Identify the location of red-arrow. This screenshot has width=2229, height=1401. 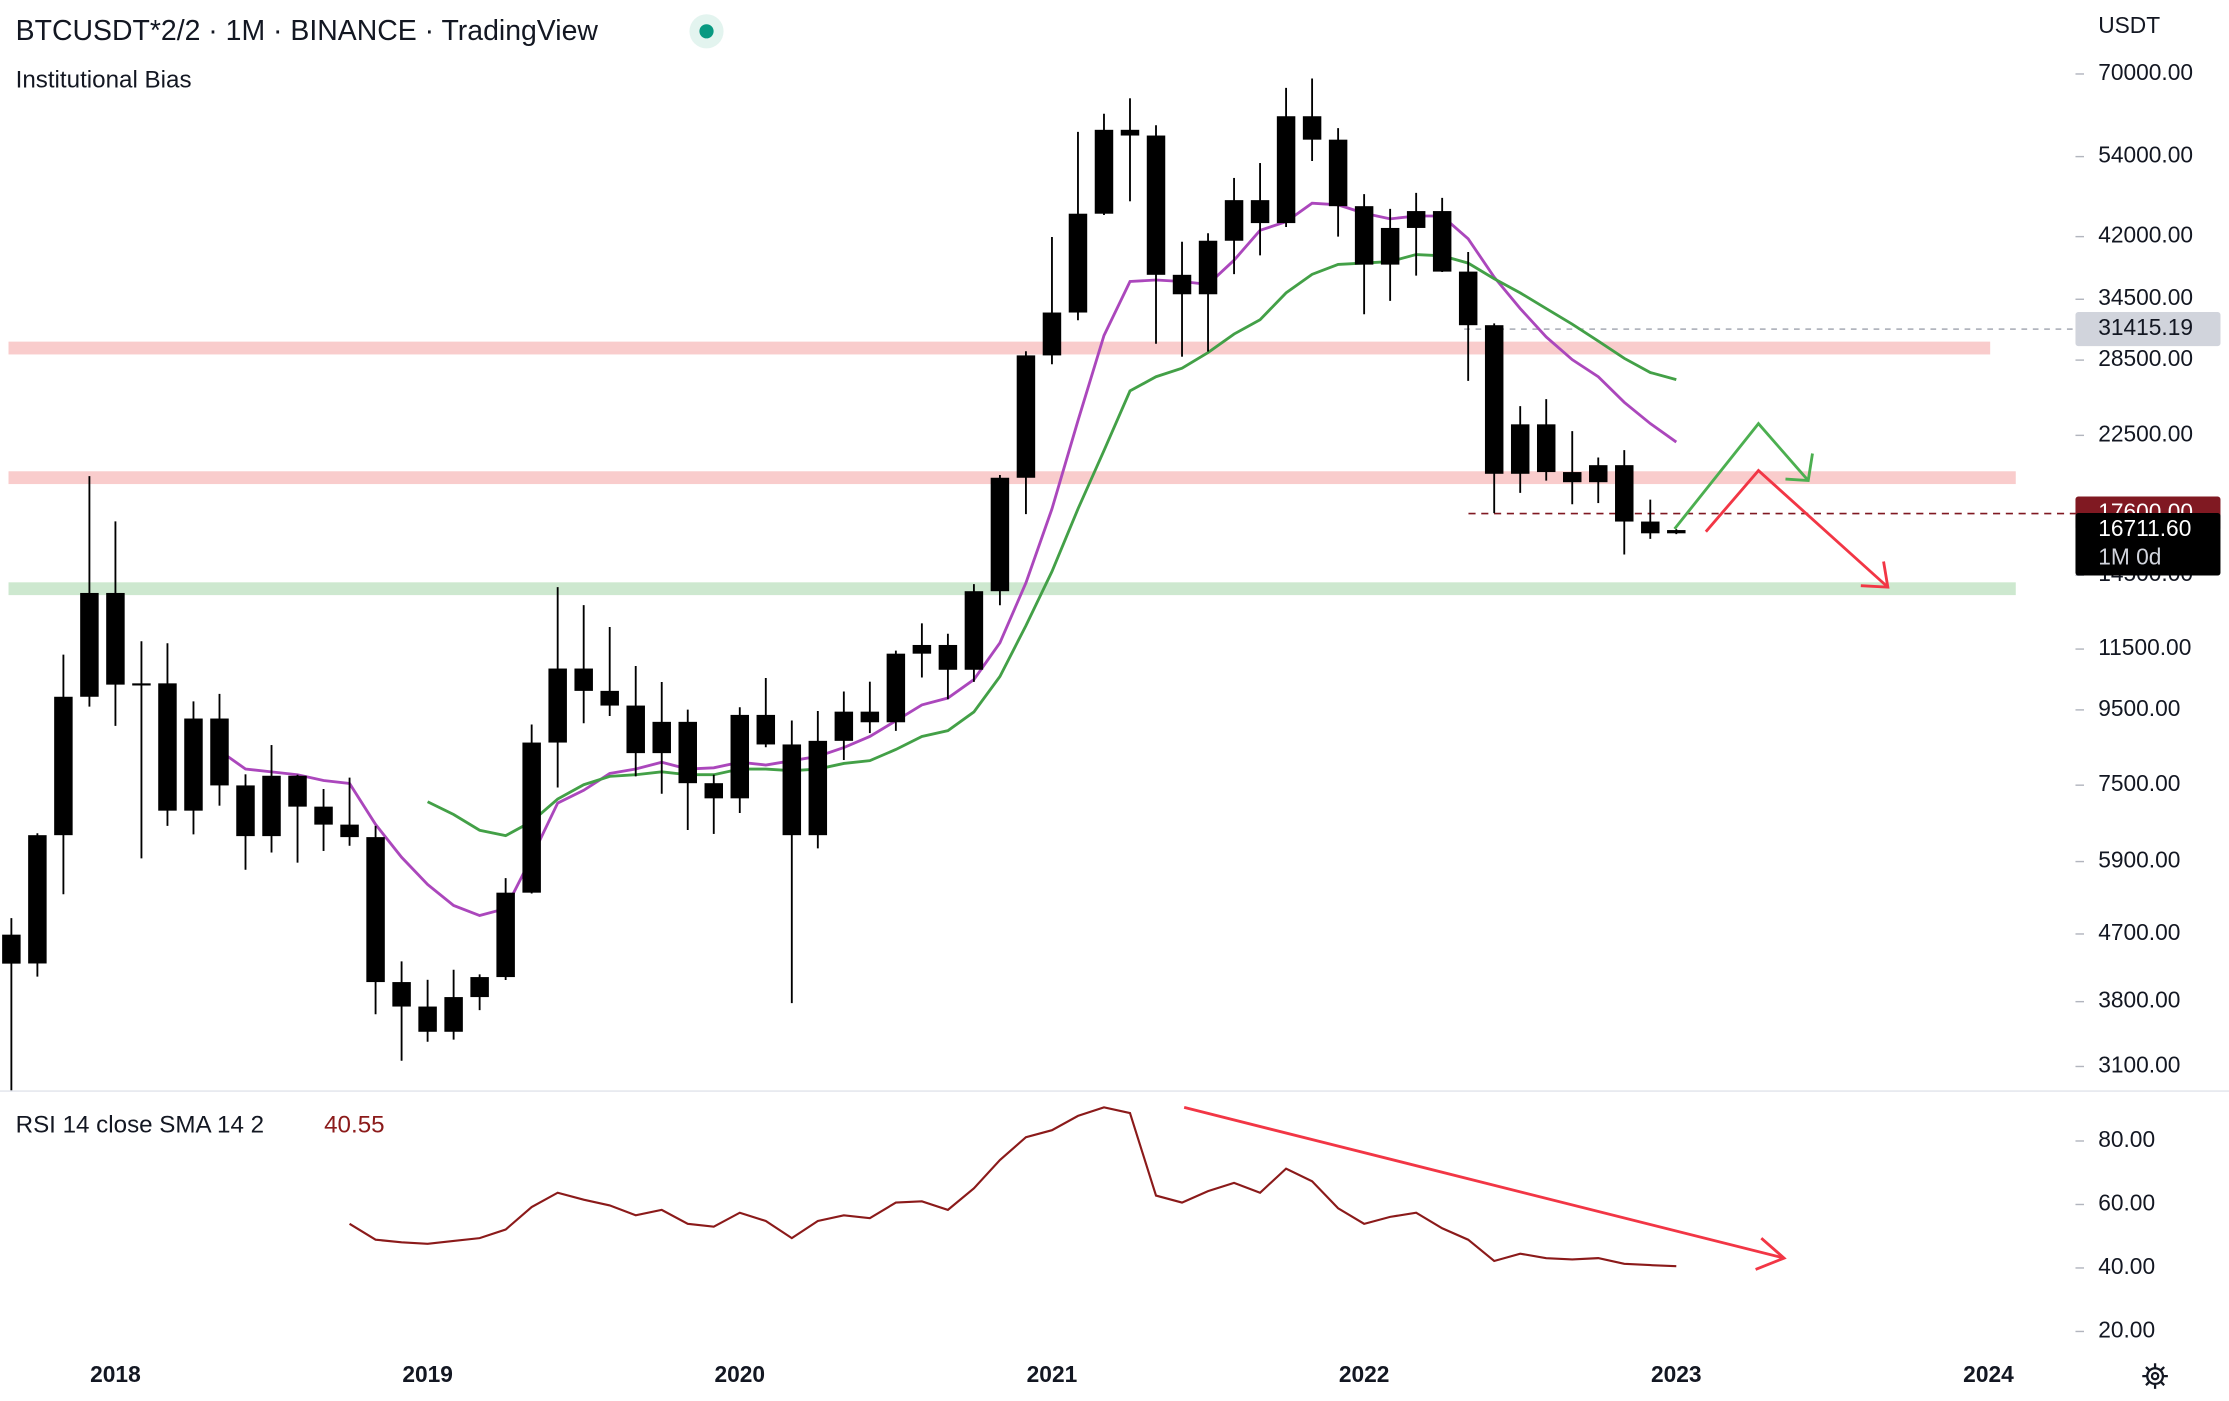
(1796, 528).